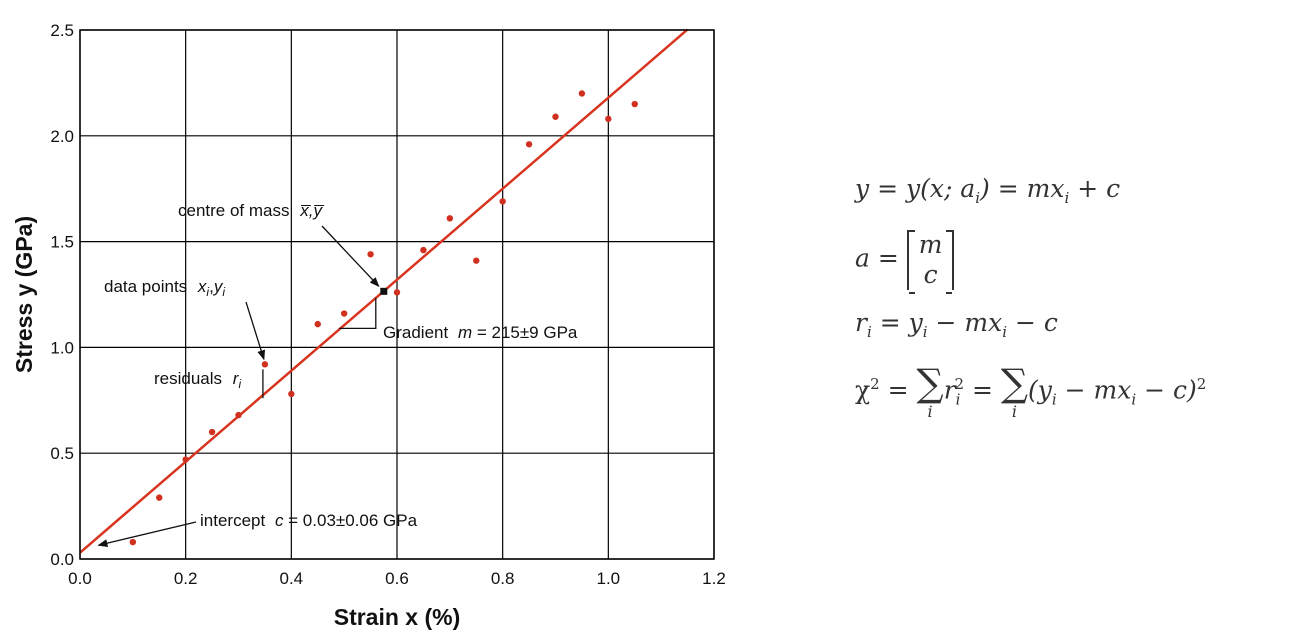 This screenshot has height=640, width=1294. What do you see at coordinates (164, 288) in the screenshot?
I see `data-points-label: data points xi,yi` at bounding box center [164, 288].